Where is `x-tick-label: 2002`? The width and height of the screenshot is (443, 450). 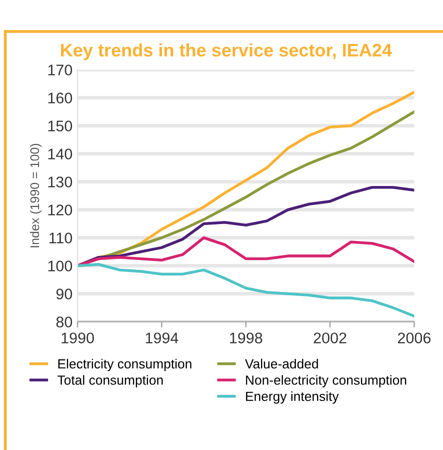 x-tick-label: 2002 is located at coordinates (330, 338).